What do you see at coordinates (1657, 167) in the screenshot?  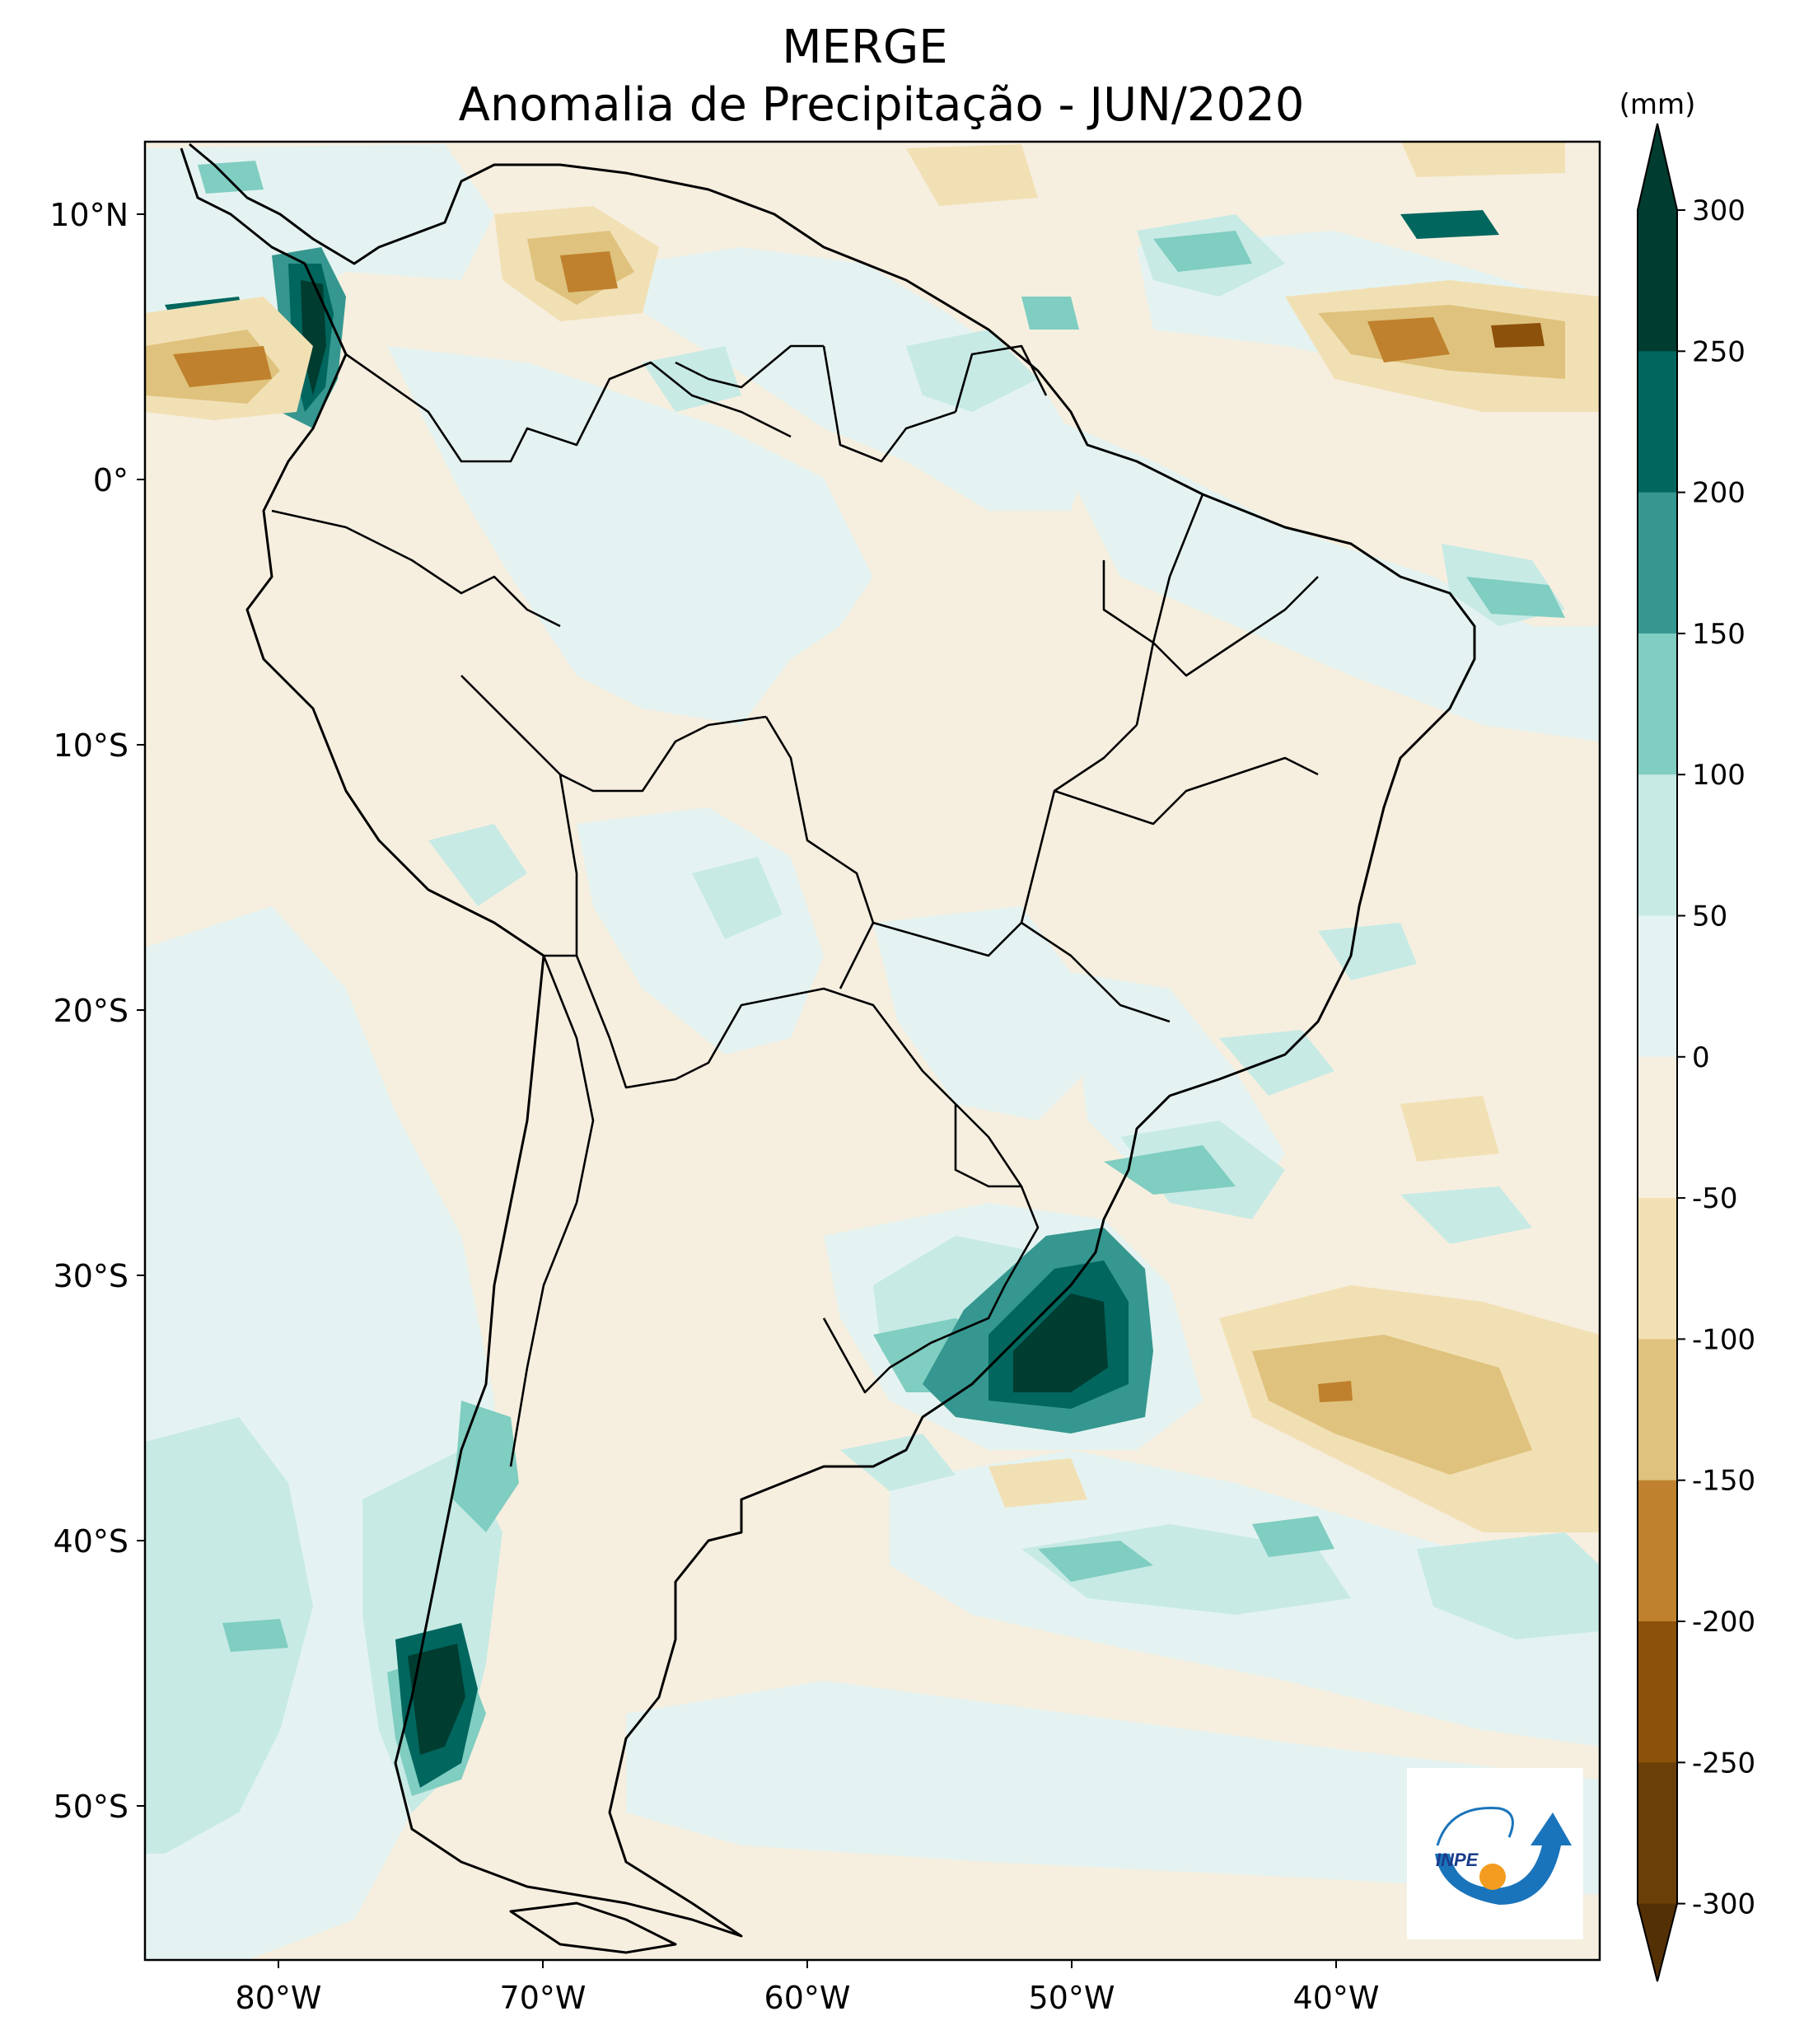 I see `colorbar-arrow-top` at bounding box center [1657, 167].